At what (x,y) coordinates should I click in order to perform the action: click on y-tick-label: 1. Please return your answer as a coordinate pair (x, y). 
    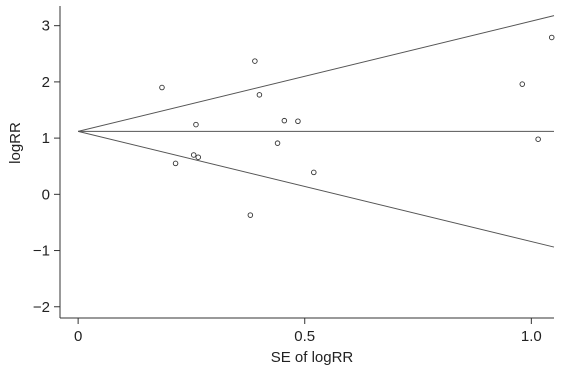
    Looking at the image, I should click on (46, 138).